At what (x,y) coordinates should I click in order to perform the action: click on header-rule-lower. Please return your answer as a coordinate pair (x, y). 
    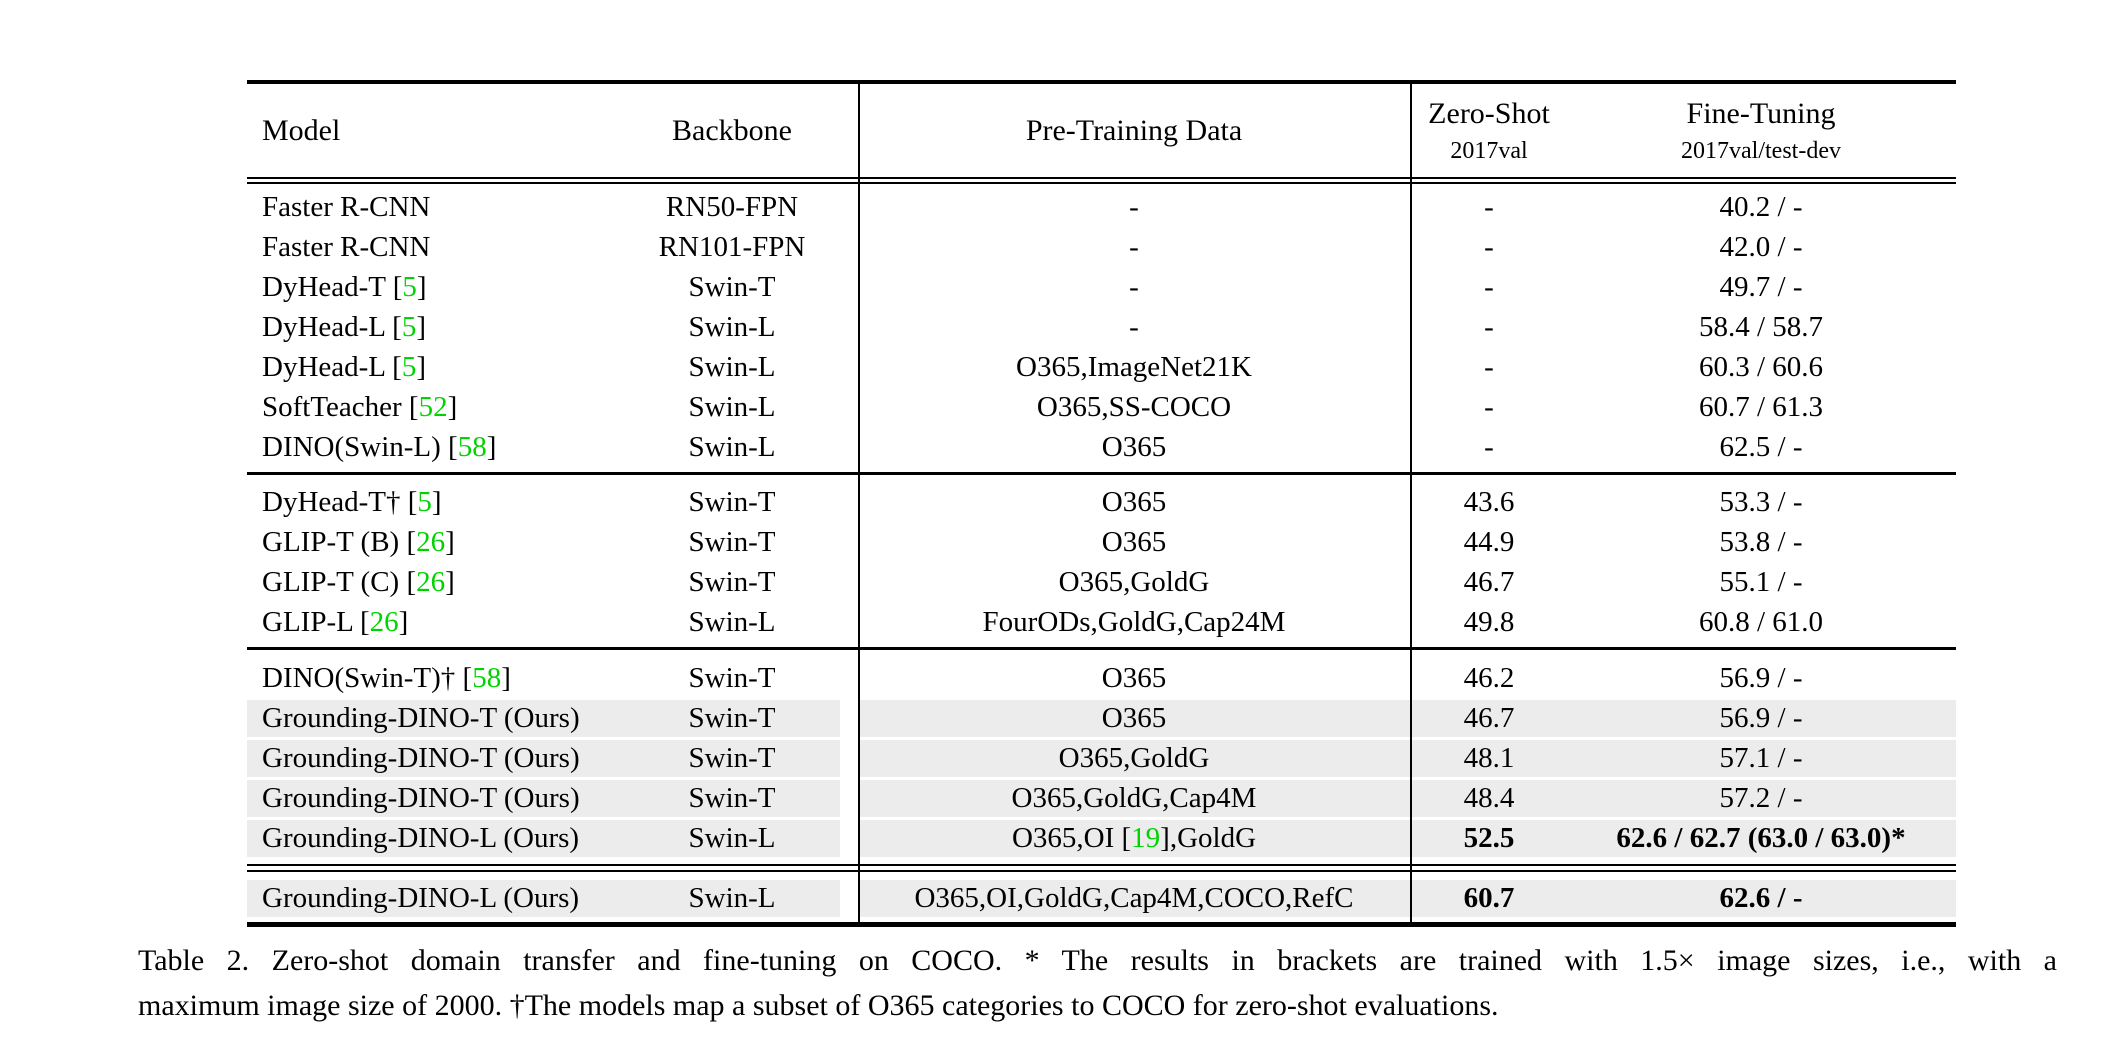
    Looking at the image, I should click on (1101, 183).